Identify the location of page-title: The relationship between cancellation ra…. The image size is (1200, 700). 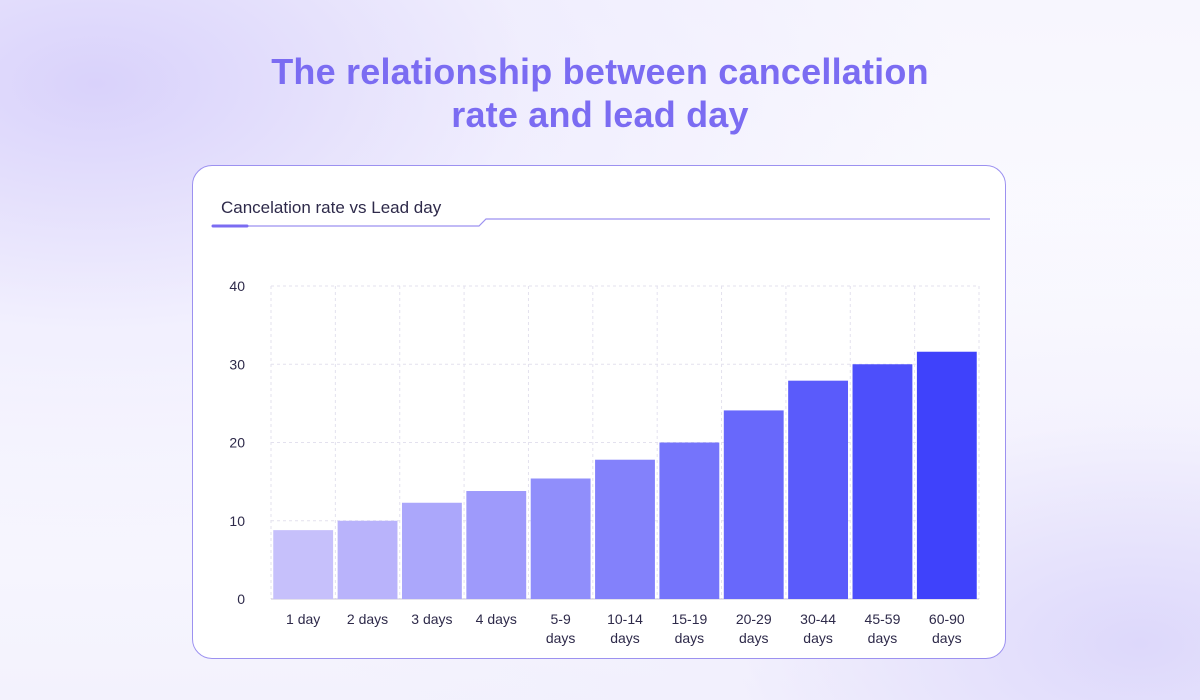
(600, 93).